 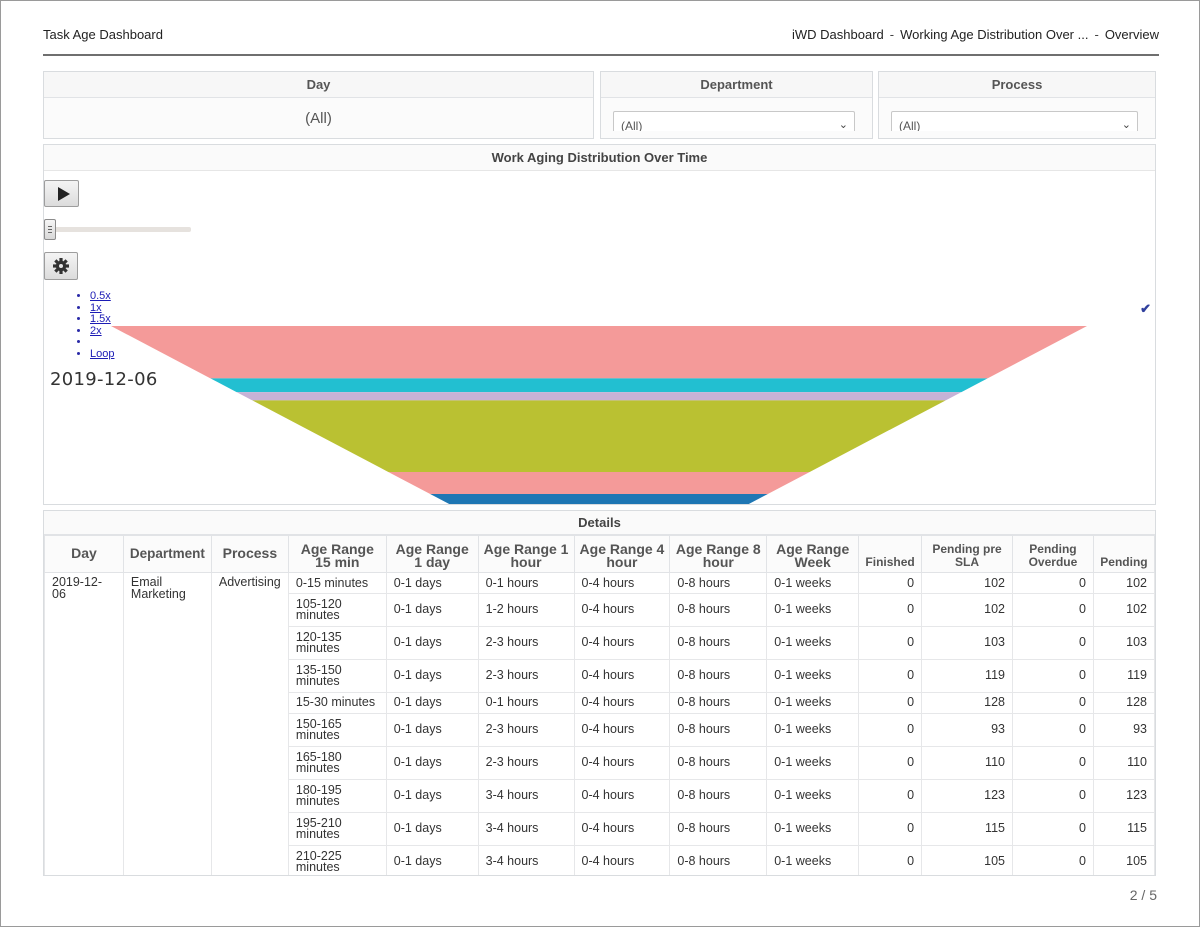 What do you see at coordinates (167, 723) in the screenshot?
I see `group-cell-department: Email Marketing` at bounding box center [167, 723].